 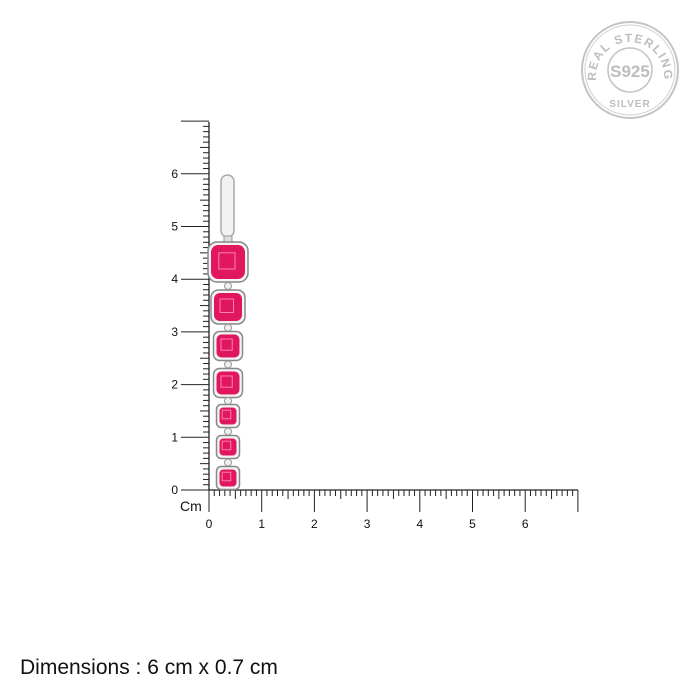 I want to click on hoop-clasp, so click(x=227, y=206).